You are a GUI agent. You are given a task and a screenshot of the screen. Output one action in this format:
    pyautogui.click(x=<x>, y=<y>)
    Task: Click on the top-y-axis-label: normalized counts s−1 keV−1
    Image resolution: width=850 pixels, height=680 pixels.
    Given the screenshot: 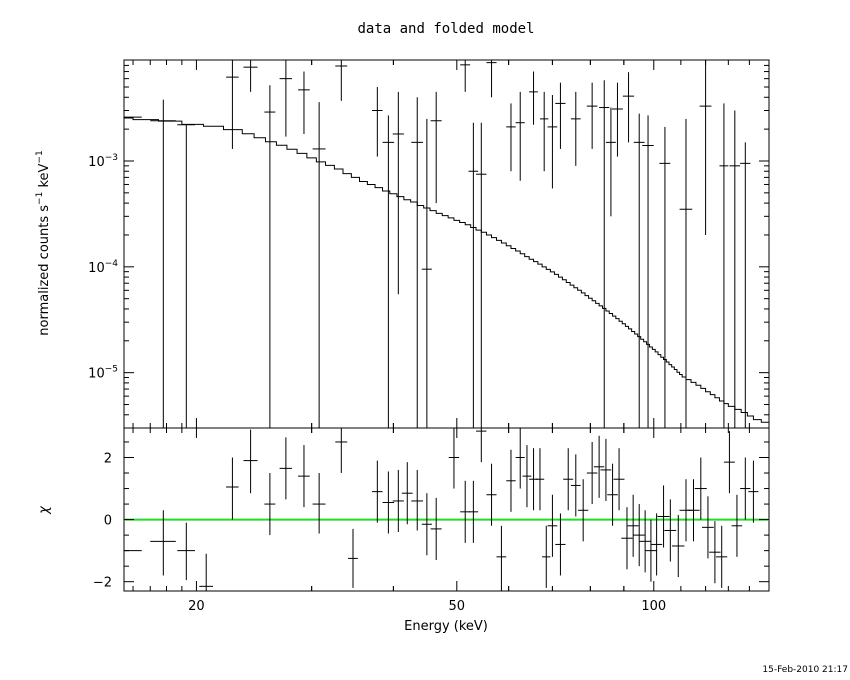 What is the action you would take?
    pyautogui.click(x=43, y=242)
    